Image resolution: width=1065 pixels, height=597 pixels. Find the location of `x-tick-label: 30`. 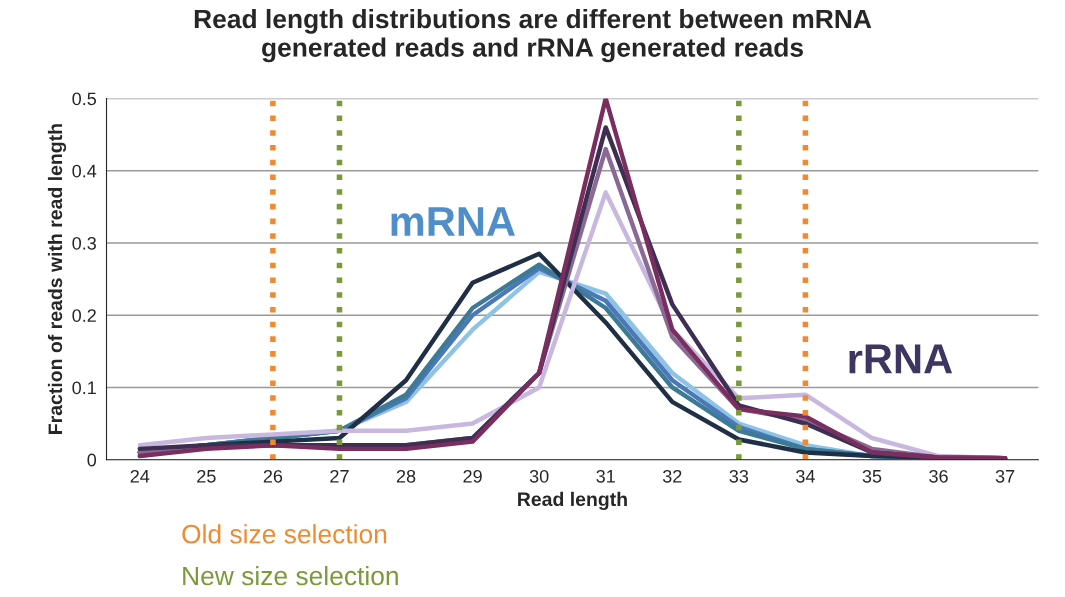

x-tick-label: 30 is located at coordinates (539, 476).